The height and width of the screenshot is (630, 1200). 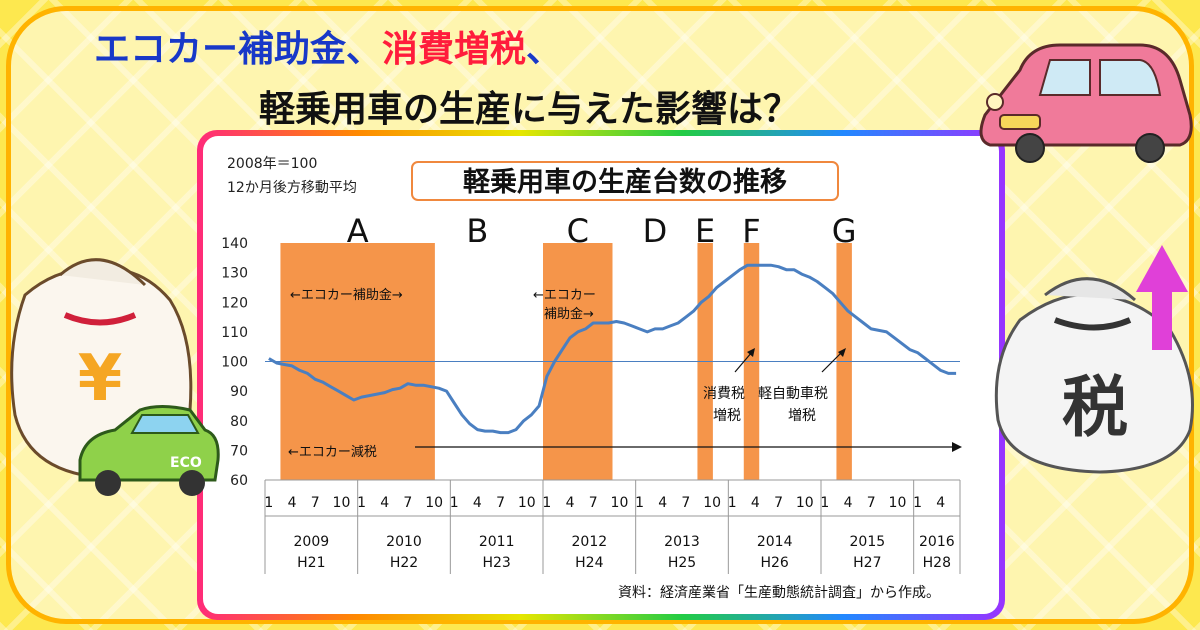 I want to click on annotation-kei-tax-1: 軽自動車税, so click(x=793, y=393).